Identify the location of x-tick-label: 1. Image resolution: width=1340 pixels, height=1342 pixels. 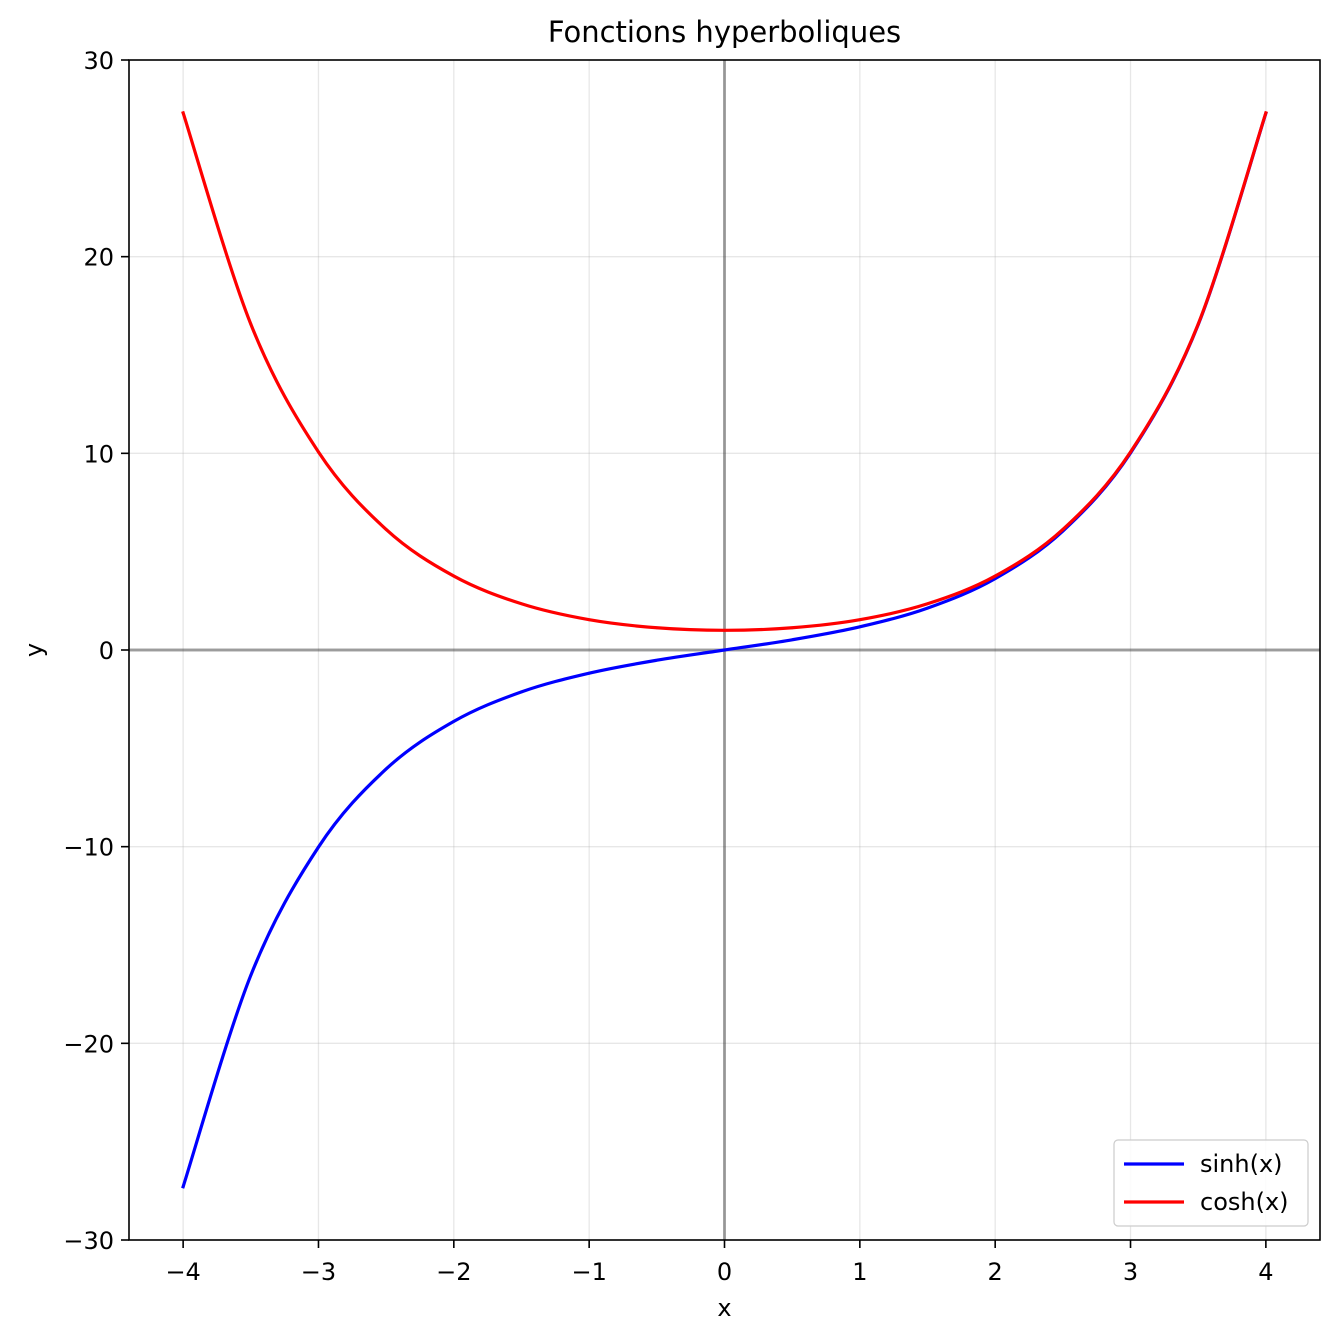
(859, 1272).